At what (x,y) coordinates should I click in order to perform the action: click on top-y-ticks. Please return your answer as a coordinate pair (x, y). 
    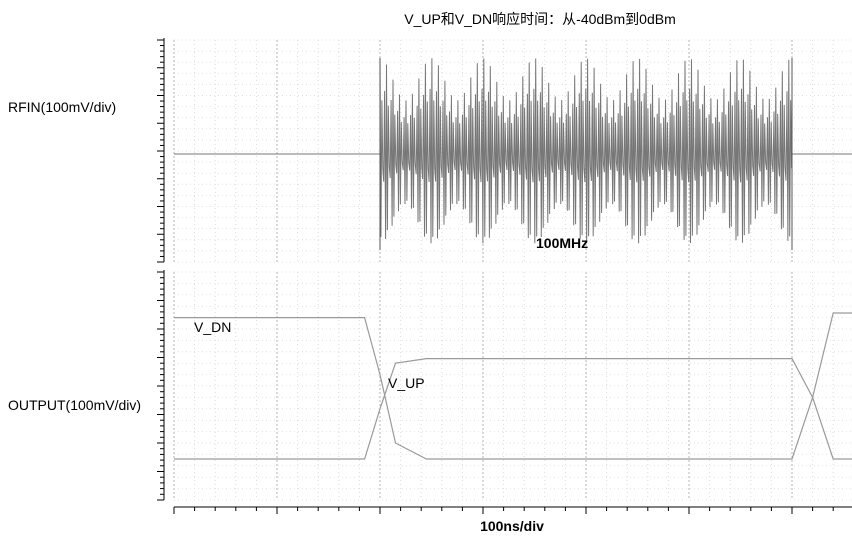
    Looking at the image, I should click on (160, 151).